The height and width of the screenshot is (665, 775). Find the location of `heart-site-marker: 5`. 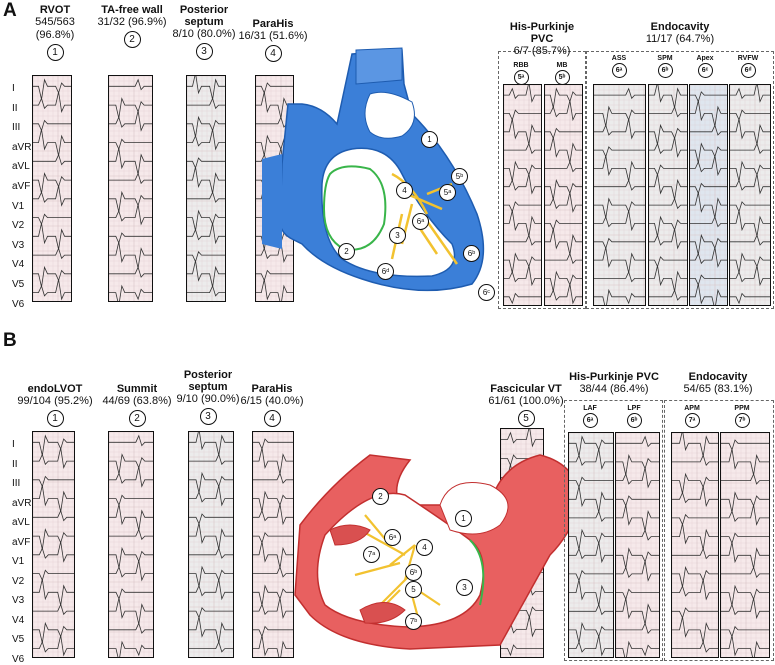

heart-site-marker: 5 is located at coordinates (413, 589).